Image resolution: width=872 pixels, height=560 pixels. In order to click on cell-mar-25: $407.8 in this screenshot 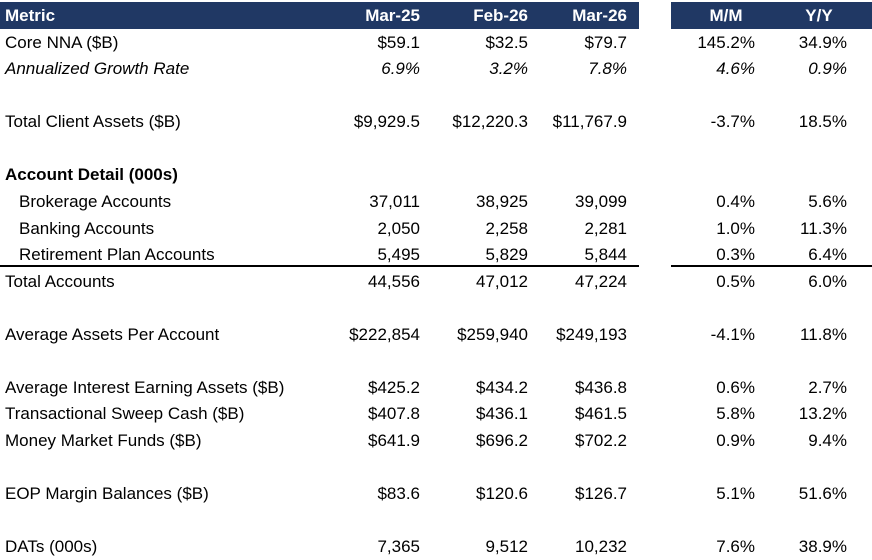, I will do `click(394, 413)`.